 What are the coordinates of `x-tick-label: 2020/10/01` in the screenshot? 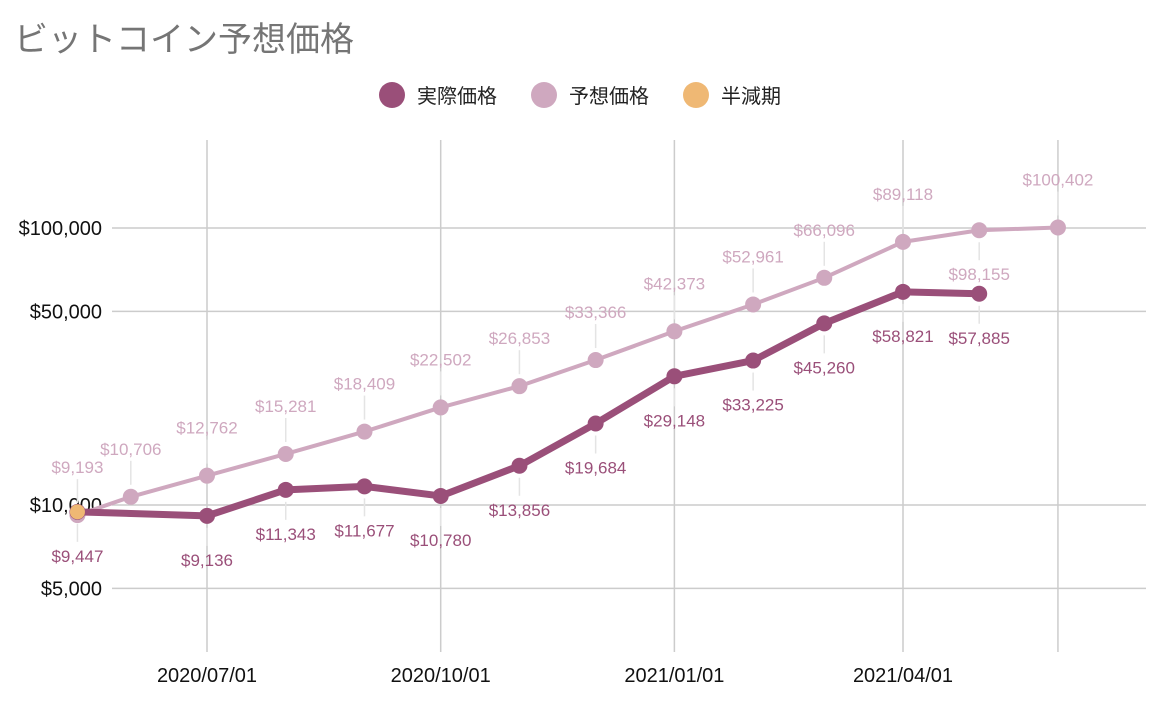 It's located at (441, 676).